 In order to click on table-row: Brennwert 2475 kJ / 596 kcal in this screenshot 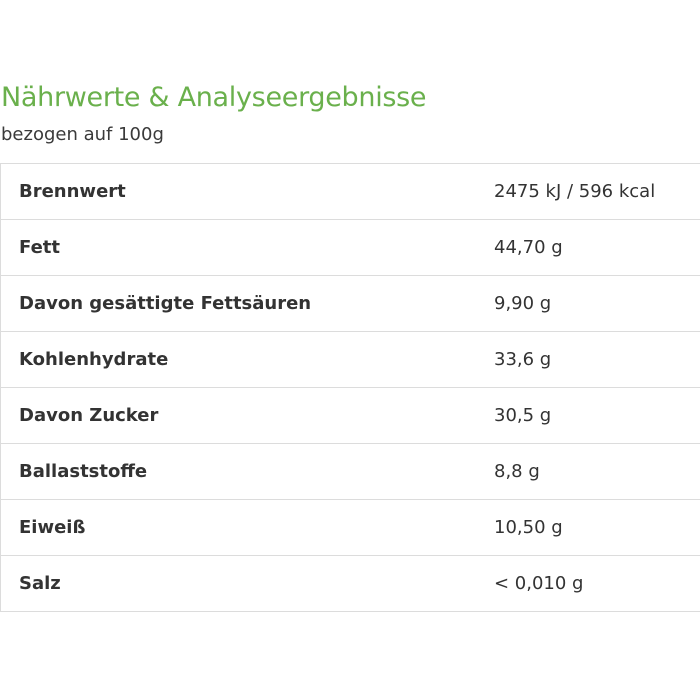, I will do `click(350, 191)`.